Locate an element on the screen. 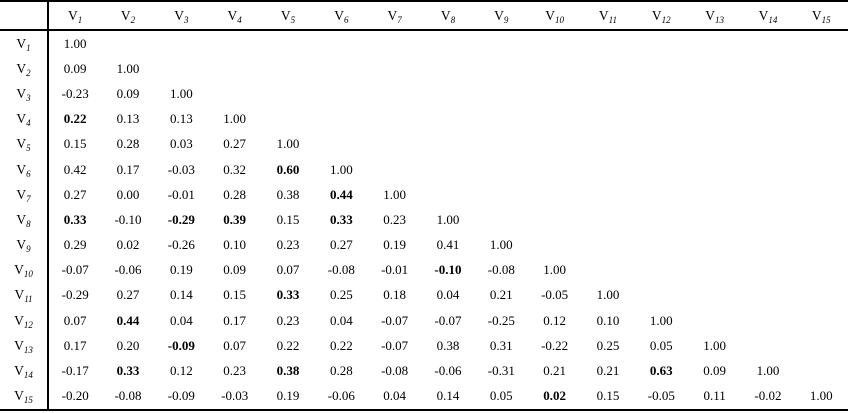 The image size is (848, 413). column-header: V6 is located at coordinates (341, 16).